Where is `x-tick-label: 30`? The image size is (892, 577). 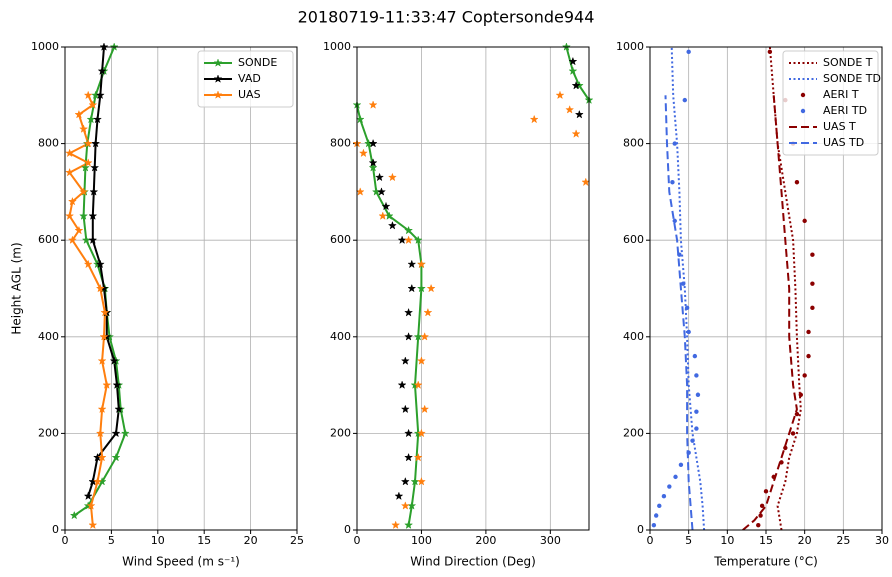 x-tick-label: 30 is located at coordinates (882, 540).